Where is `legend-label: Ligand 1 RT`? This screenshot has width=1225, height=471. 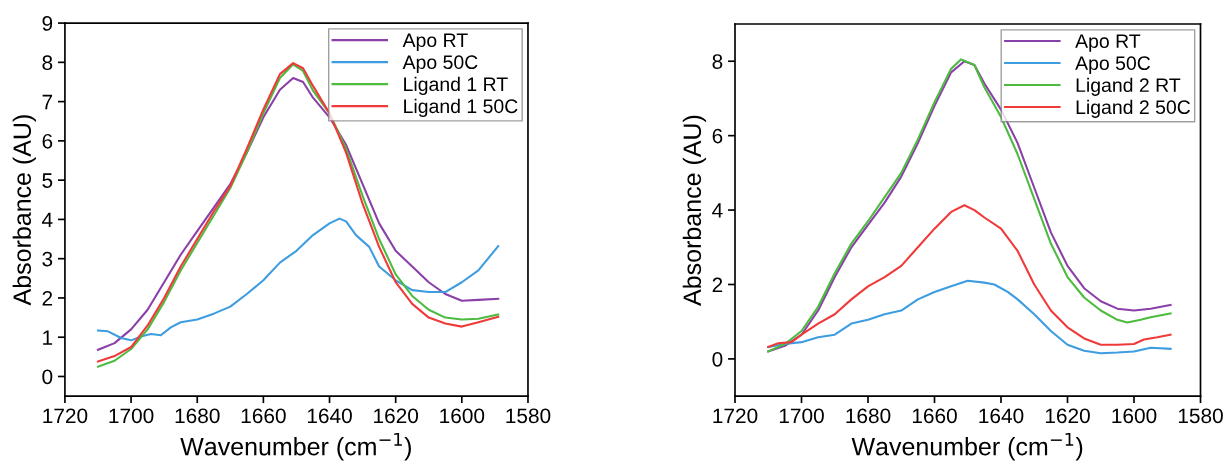 legend-label: Ligand 1 RT is located at coordinates (456, 85).